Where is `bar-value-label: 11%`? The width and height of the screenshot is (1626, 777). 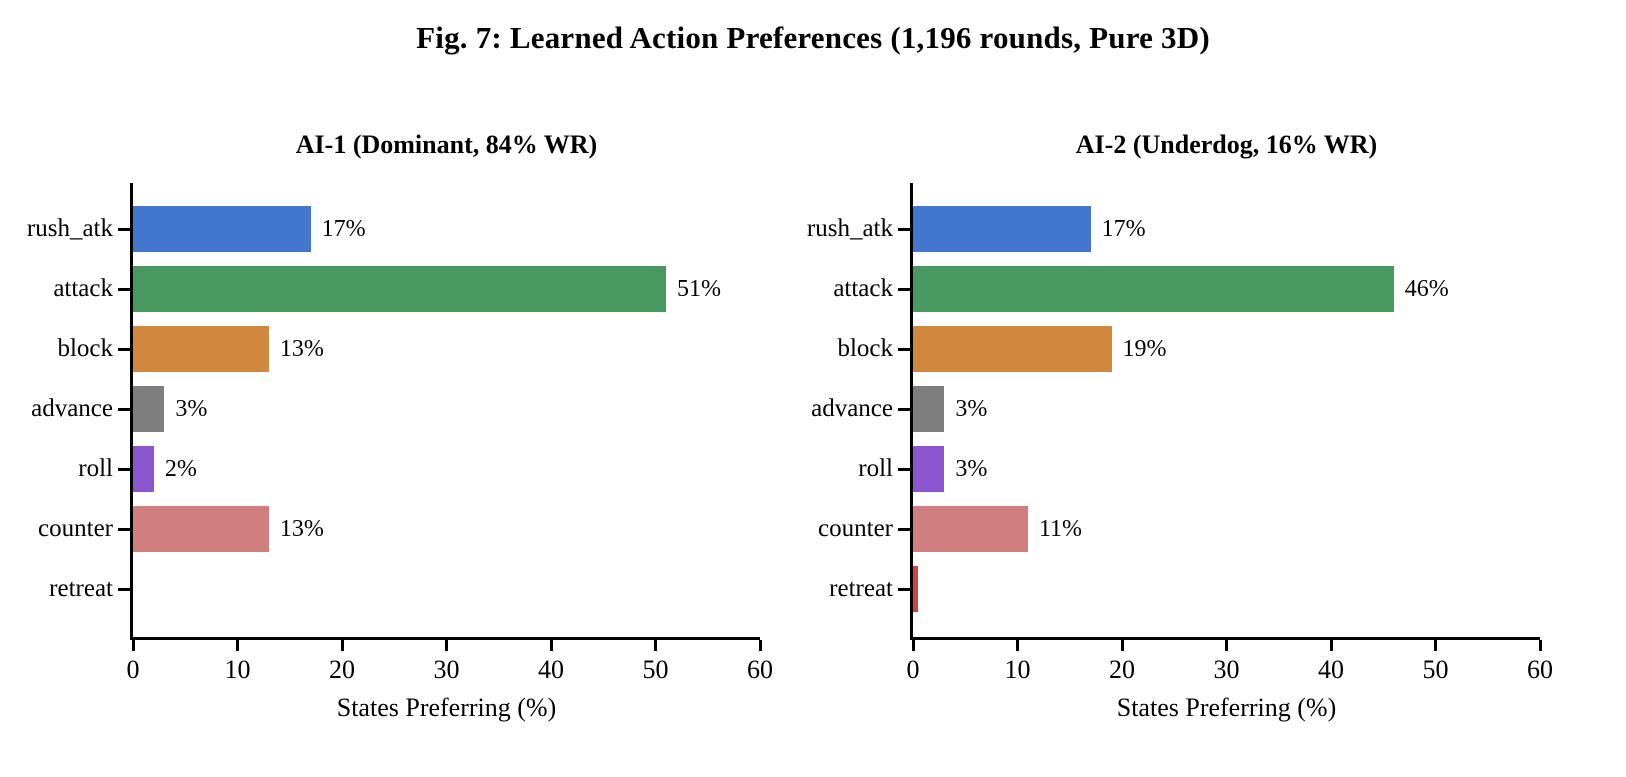 bar-value-label: 11% is located at coordinates (1060, 529).